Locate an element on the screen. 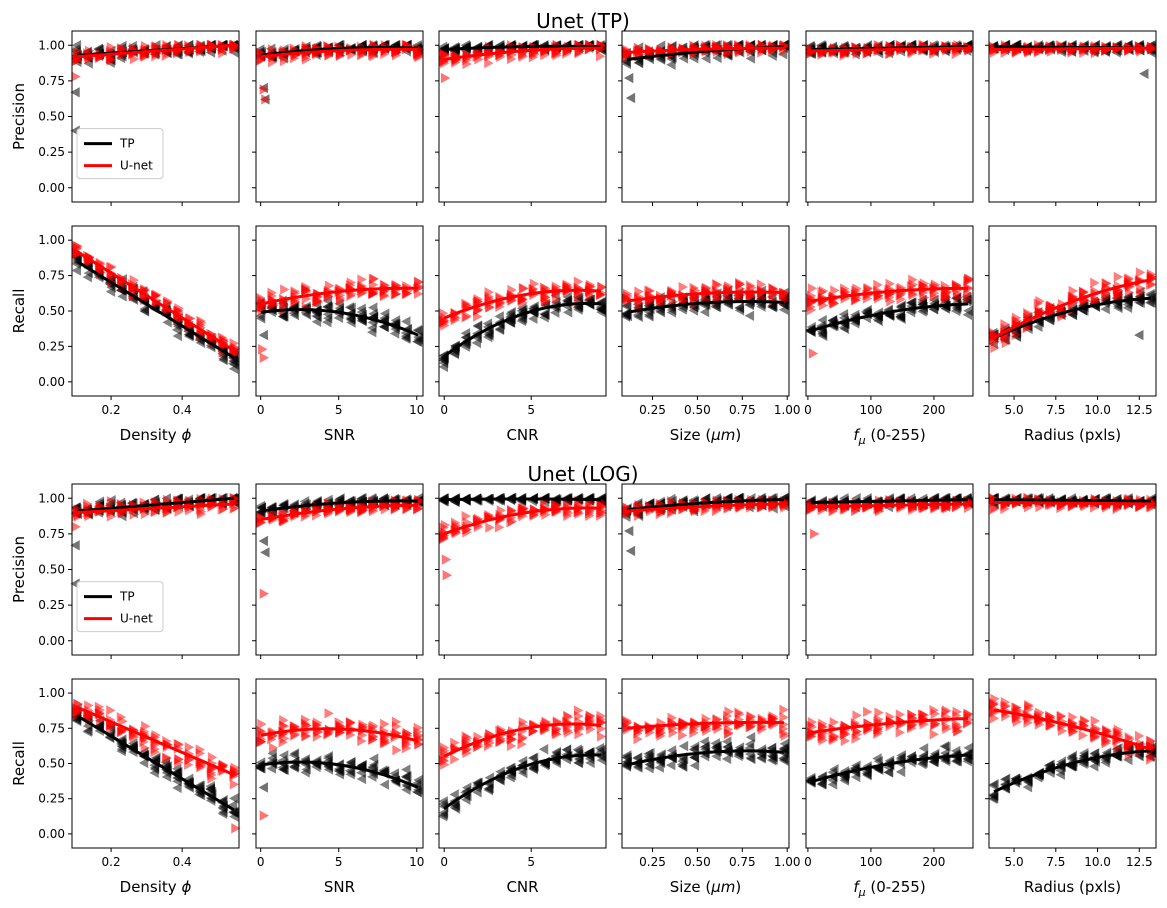 Image resolution: width=1167 pixels, height=908 pixels. x-tick-label: 0.2 is located at coordinates (111, 410).